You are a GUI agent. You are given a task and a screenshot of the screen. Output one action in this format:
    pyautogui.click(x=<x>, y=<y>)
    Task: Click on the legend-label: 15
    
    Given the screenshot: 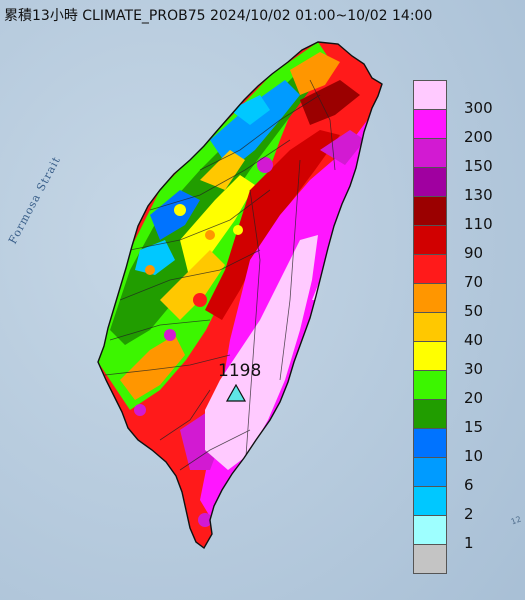 What is the action you would take?
    pyautogui.click(x=474, y=427)
    